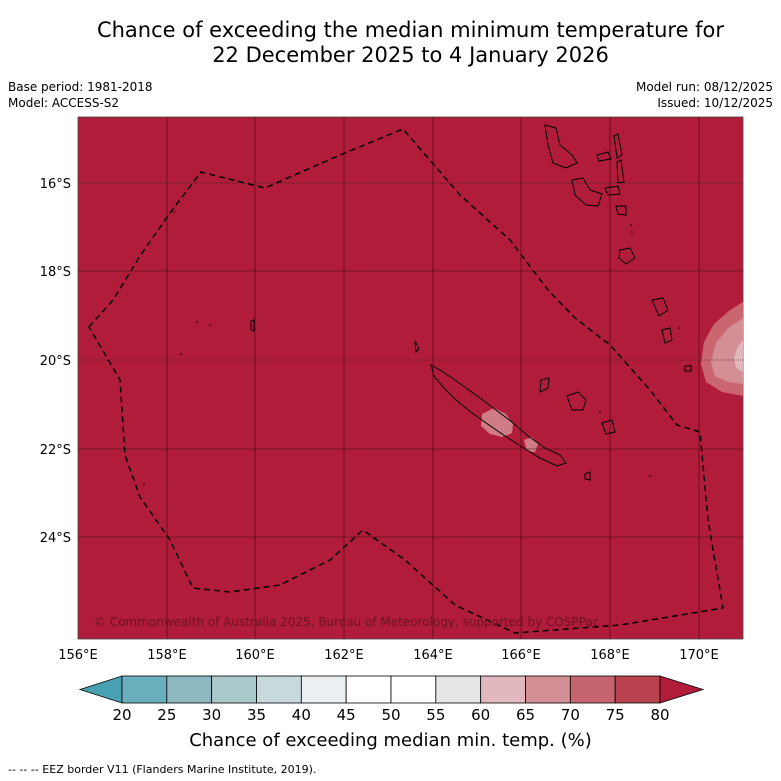 This screenshot has height=781, width=781. What do you see at coordinates (738, 356) in the screenshot?
I see `shade-blob-east-core` at bounding box center [738, 356].